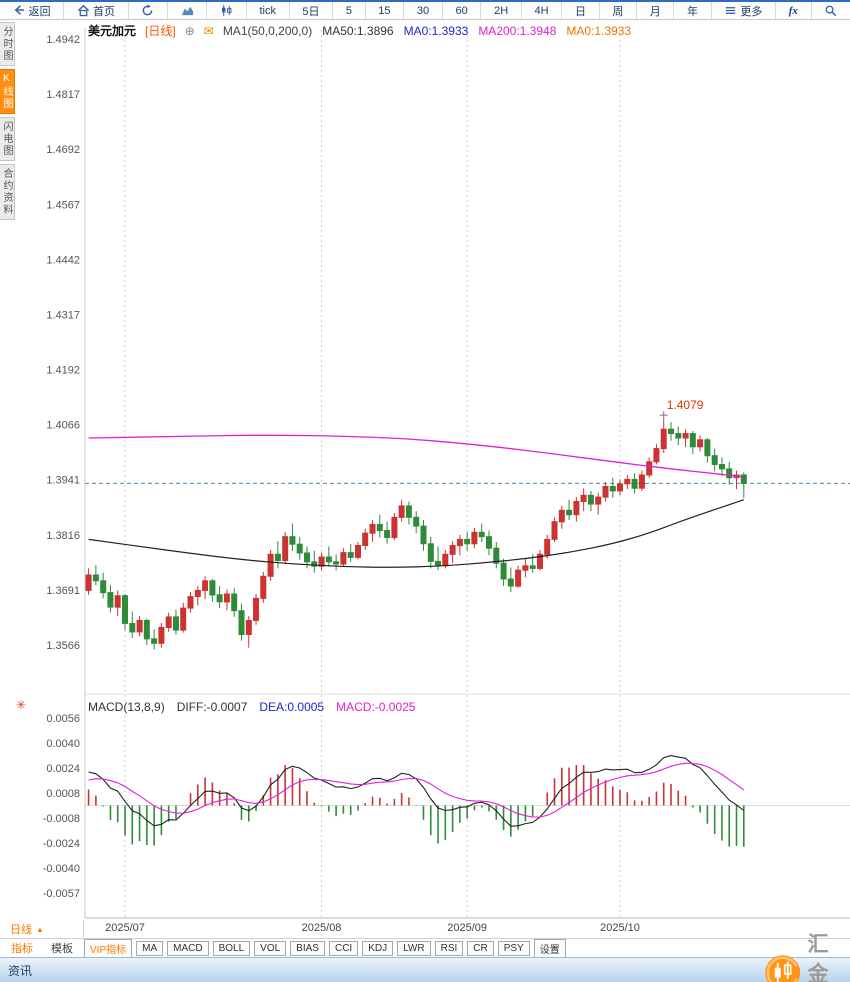 This screenshot has width=850, height=982. Describe the element at coordinates (744, 10) in the screenshot. I see `toolbar-more-button: 更多` at that location.